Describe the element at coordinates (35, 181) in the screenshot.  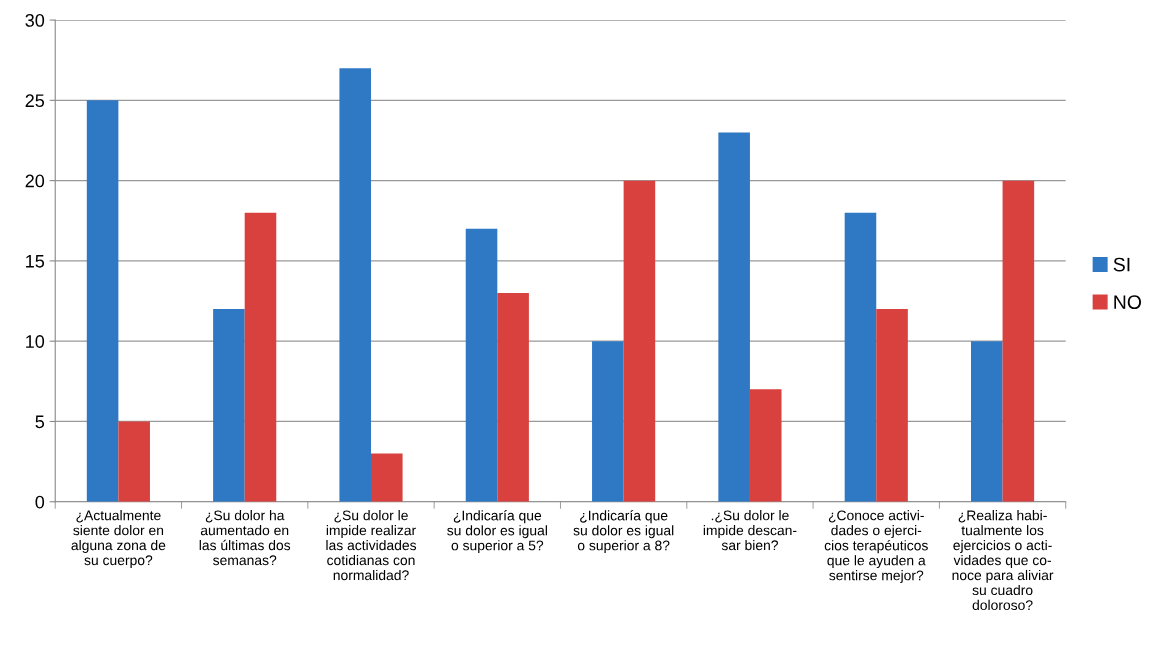
I see `y-tick-label: 20` at that location.